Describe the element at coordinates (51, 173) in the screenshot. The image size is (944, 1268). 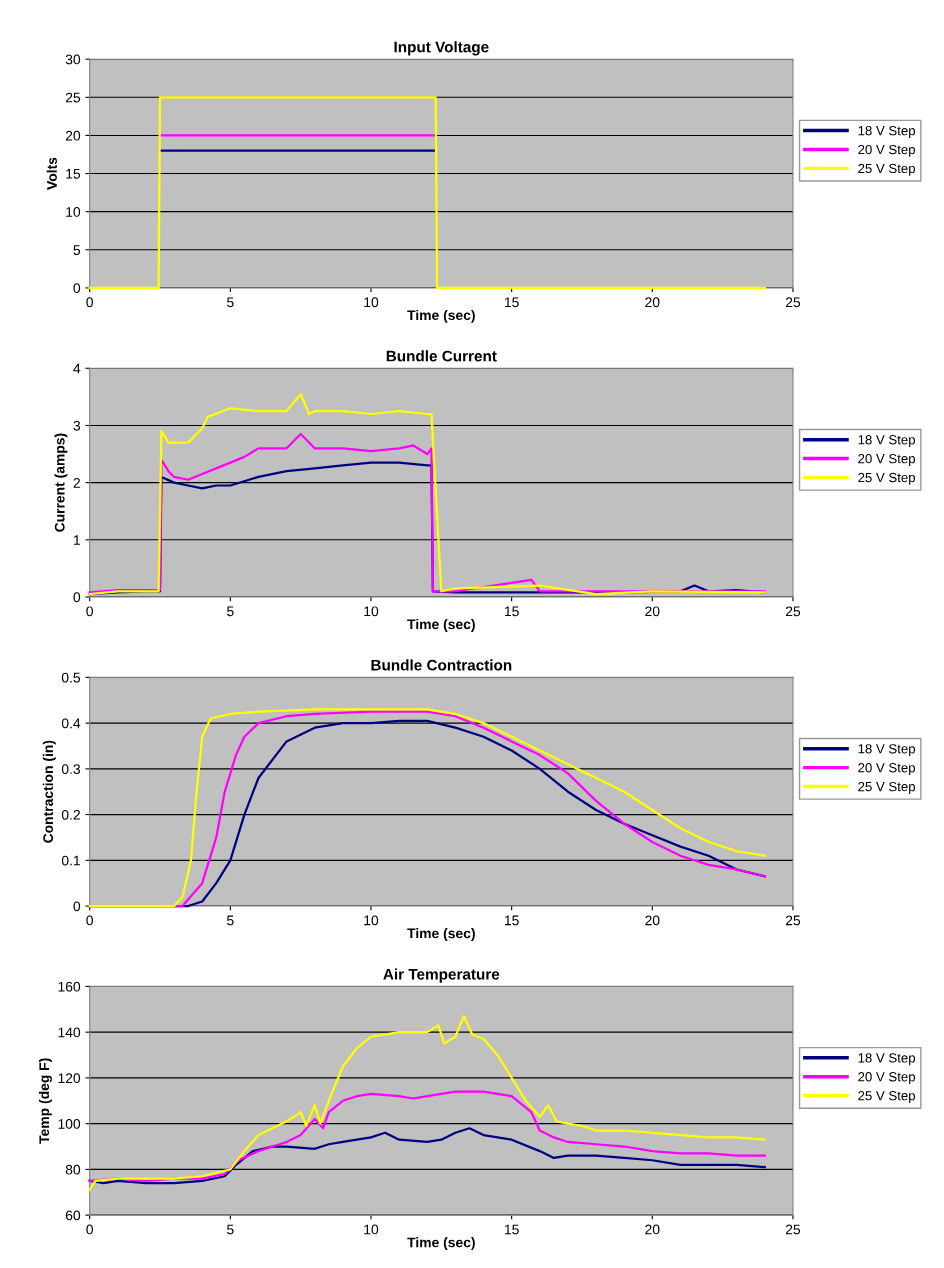
I see `y-axis-title: Volts` at that location.